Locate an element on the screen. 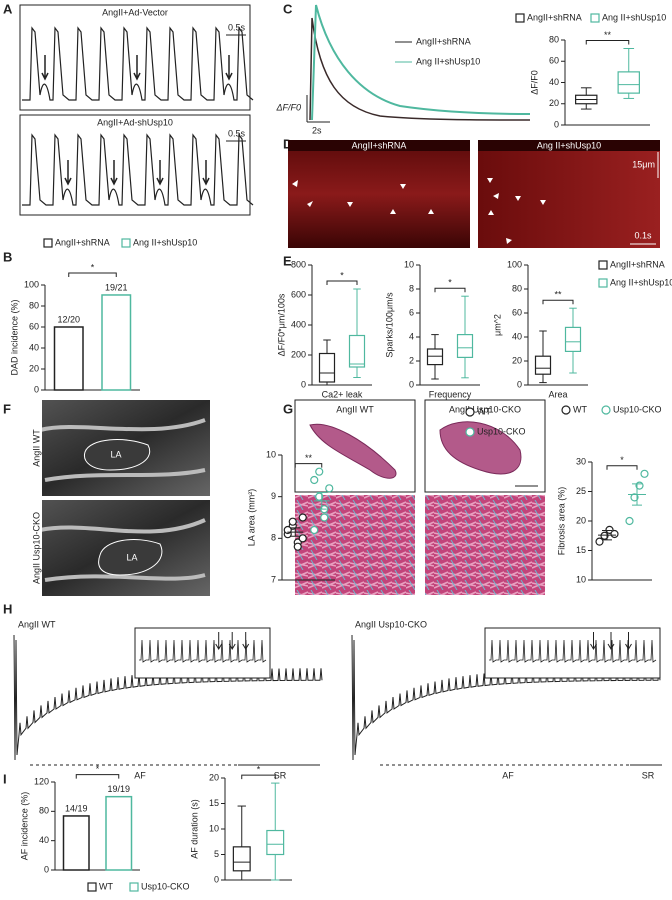 This screenshot has width=672, height=900. y-tick-label: 15 is located at coordinates (581, 550).